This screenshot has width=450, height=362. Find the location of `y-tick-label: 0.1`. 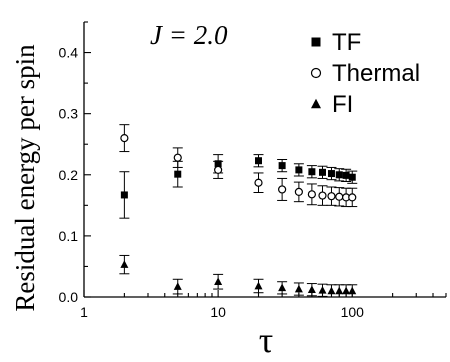

y-tick-label: 0.1 is located at coordinates (69, 236).